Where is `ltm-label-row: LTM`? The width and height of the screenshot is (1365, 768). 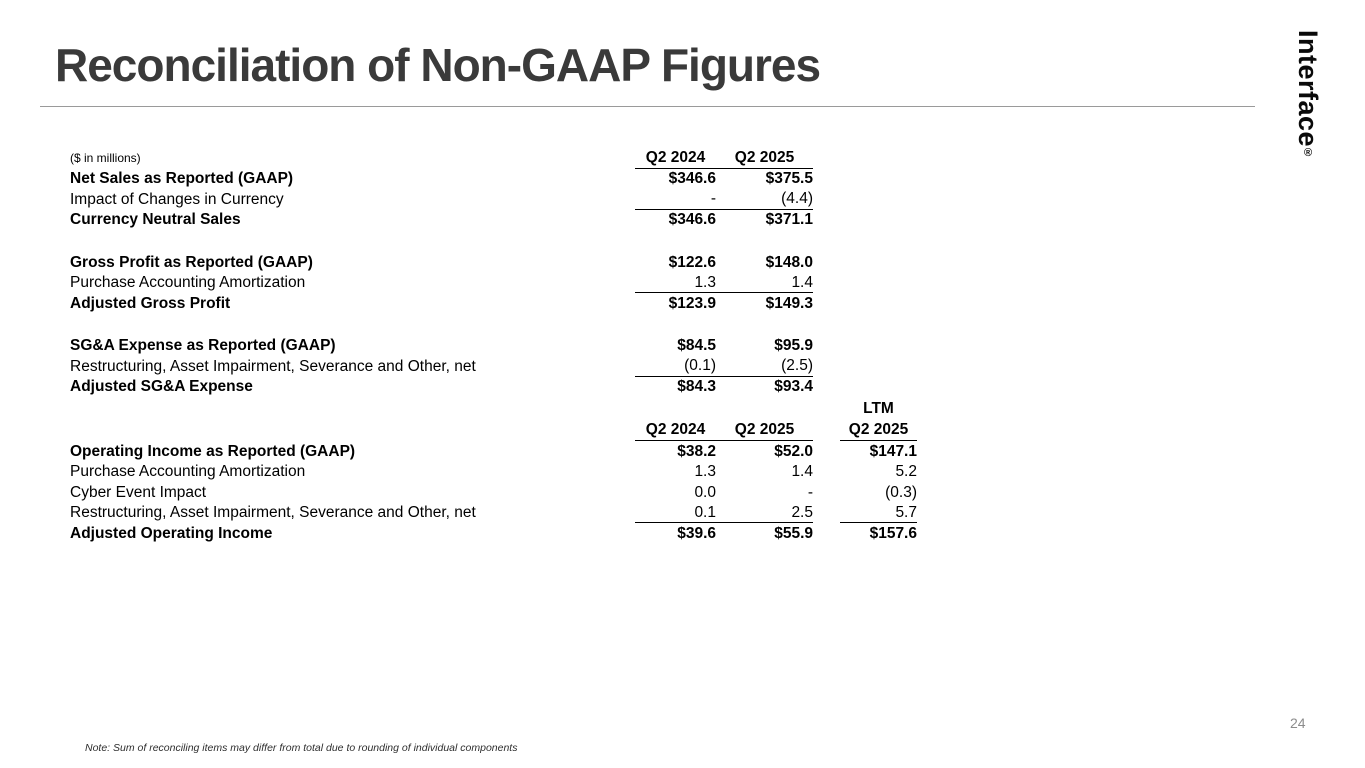 ltm-label-row: LTM is located at coordinates (495, 408).